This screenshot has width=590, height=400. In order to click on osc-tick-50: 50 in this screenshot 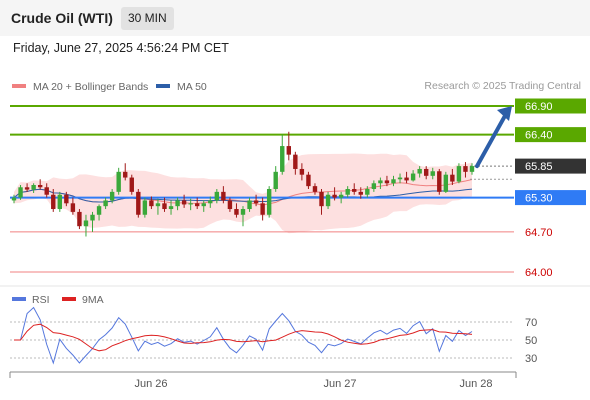, I will do `click(531, 341)`.